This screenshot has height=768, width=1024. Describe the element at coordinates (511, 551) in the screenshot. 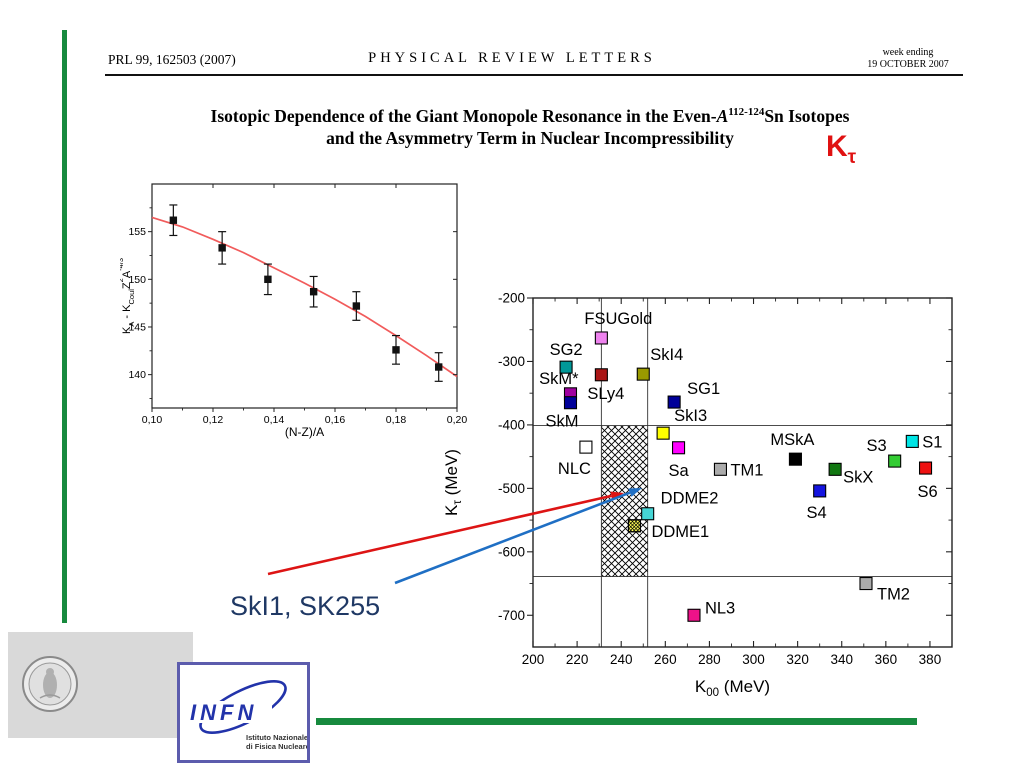

I see `svg-text: -600` at that location.